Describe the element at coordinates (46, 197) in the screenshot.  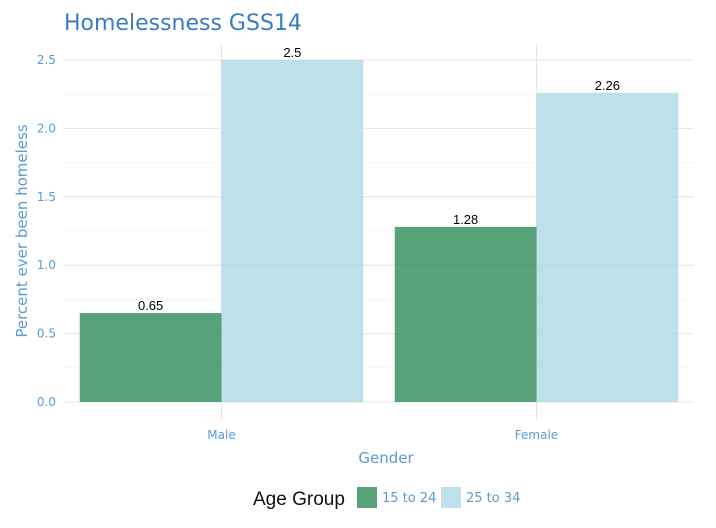
I see `y-tick-label: 1.5` at that location.